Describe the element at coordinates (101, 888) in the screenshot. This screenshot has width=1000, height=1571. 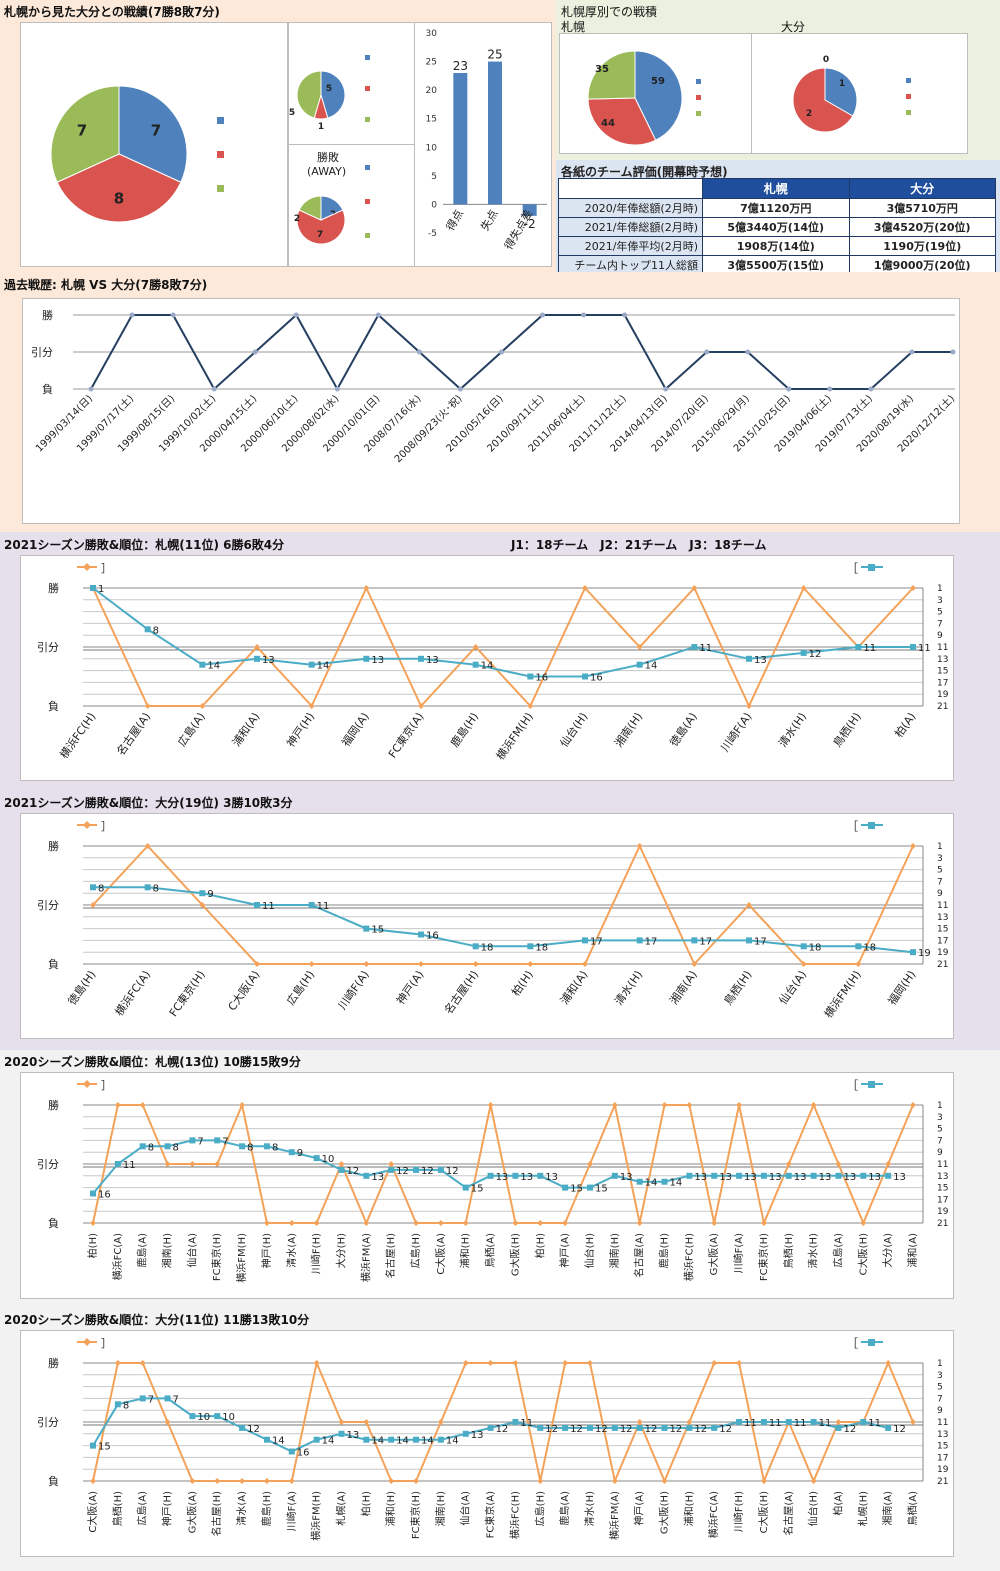
I see `rank-value-label: 8` at that location.